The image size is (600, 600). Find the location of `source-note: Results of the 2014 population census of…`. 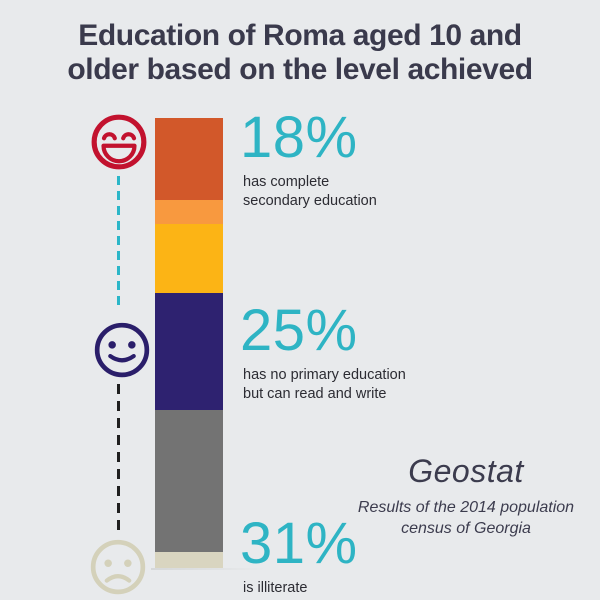

source-note: Results of the 2014 population census of… is located at coordinates (466, 518).